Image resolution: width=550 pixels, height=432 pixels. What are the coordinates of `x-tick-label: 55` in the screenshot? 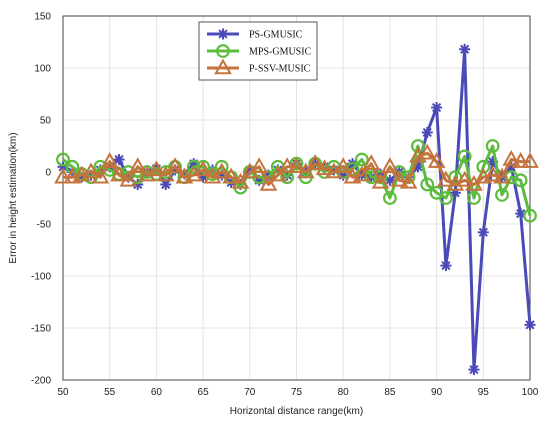 It's located at (110, 392).